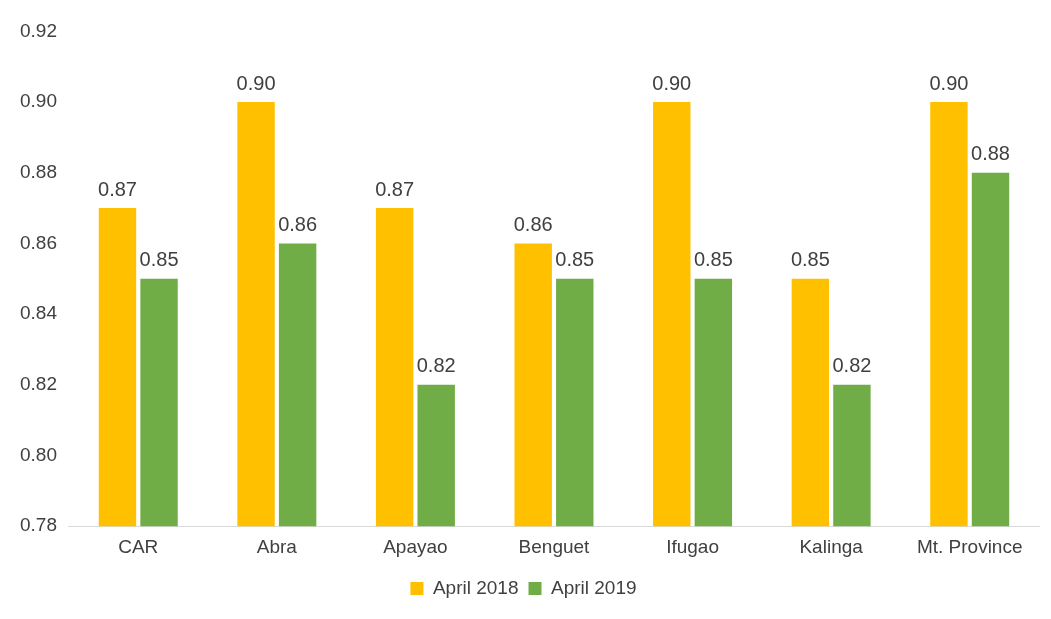  What do you see at coordinates (554, 546) in the screenshot?
I see `x-tick-label: Benguet` at bounding box center [554, 546].